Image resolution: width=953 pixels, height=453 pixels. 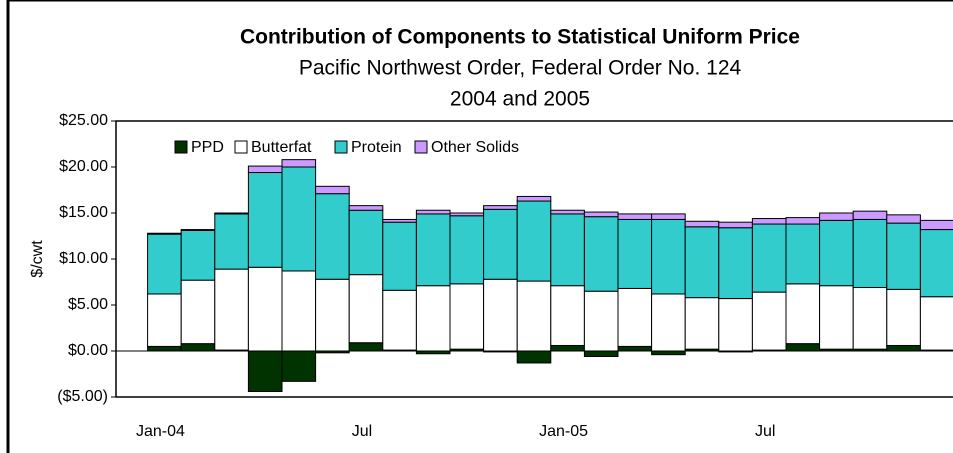 I want to click on legend-label: Butterfat, so click(x=281, y=147).